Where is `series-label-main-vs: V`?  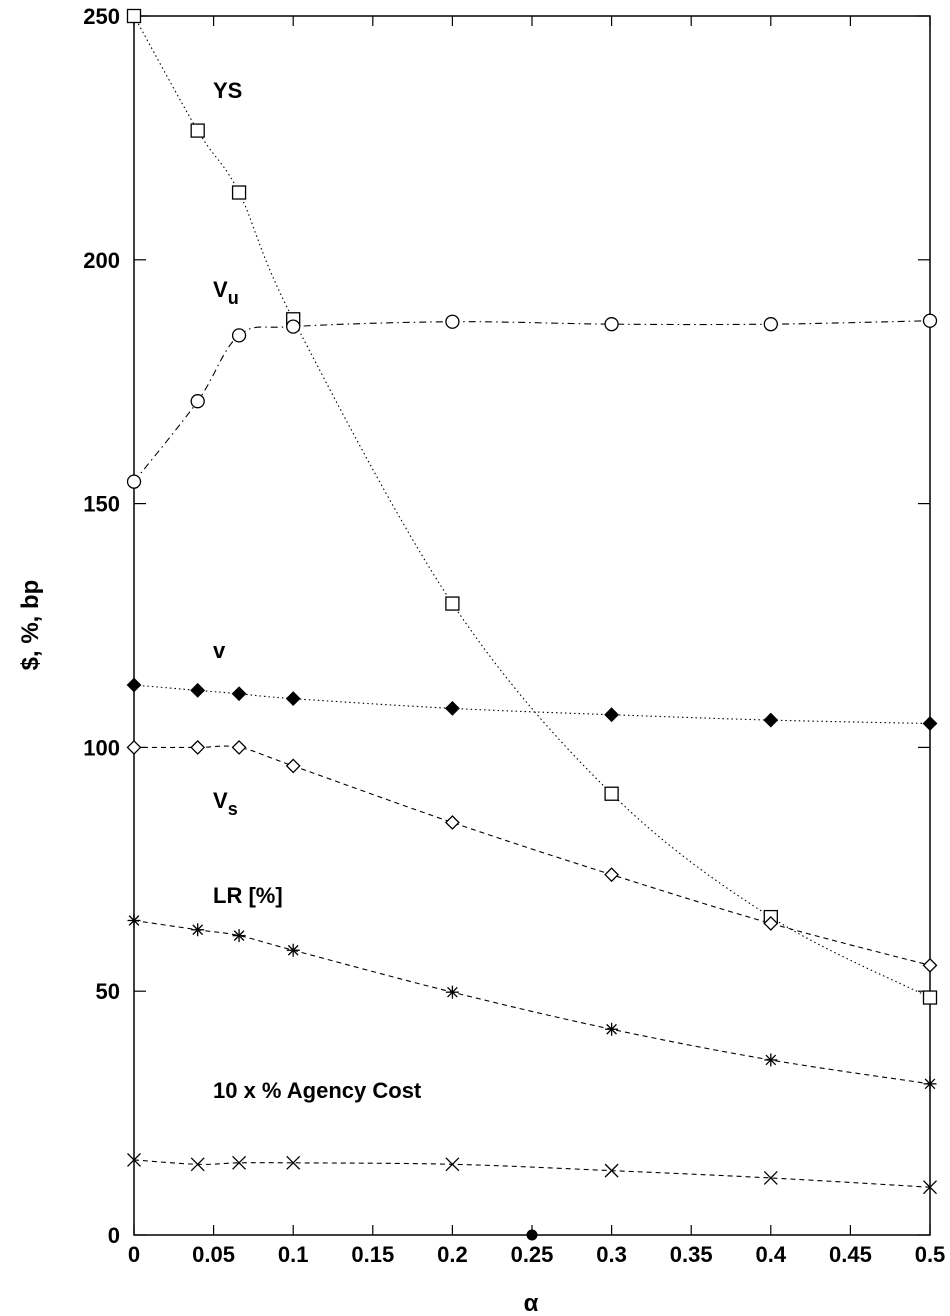
series-label-main-vs: V is located at coordinates (220, 800).